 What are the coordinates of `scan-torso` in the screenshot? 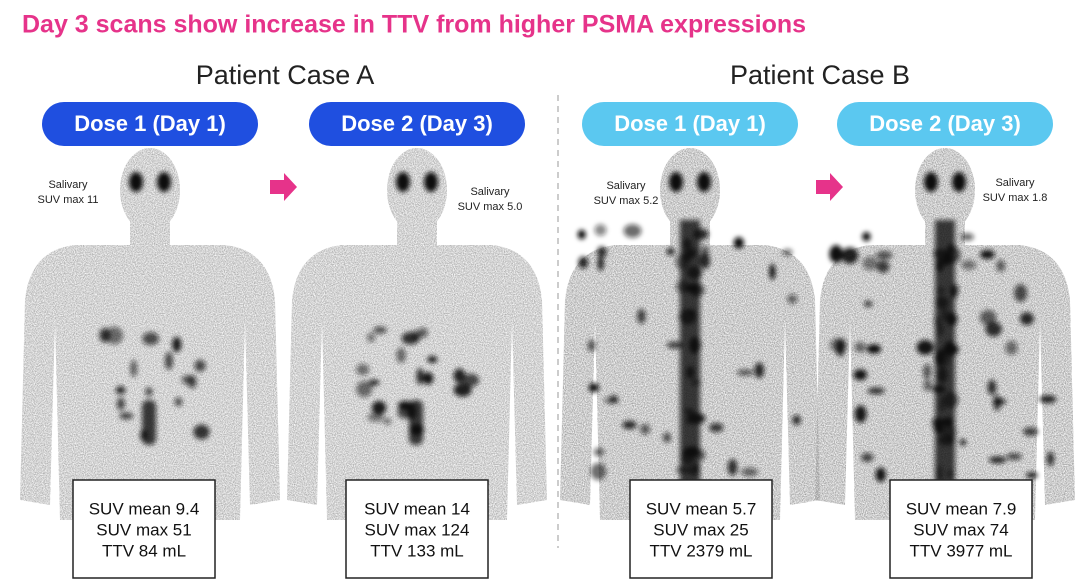 It's located at (150, 382).